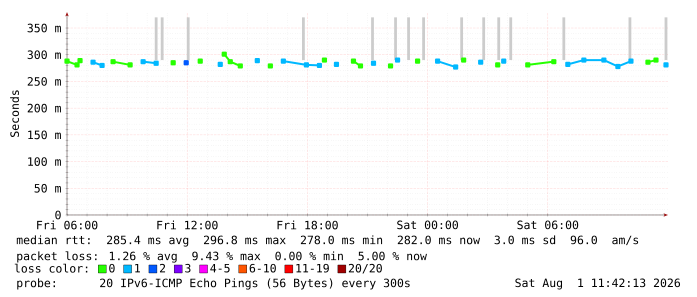  I want to click on legend-label: 4-5, so click(220, 268).